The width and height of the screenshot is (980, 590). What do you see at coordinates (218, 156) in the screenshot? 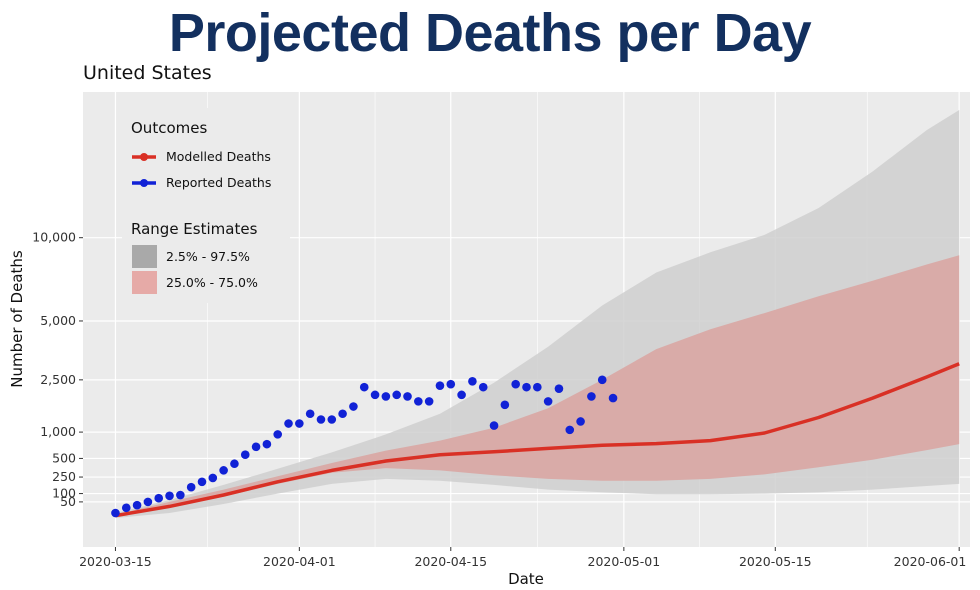
I see `legend-modelled-label: Modelled Deaths` at bounding box center [218, 156].